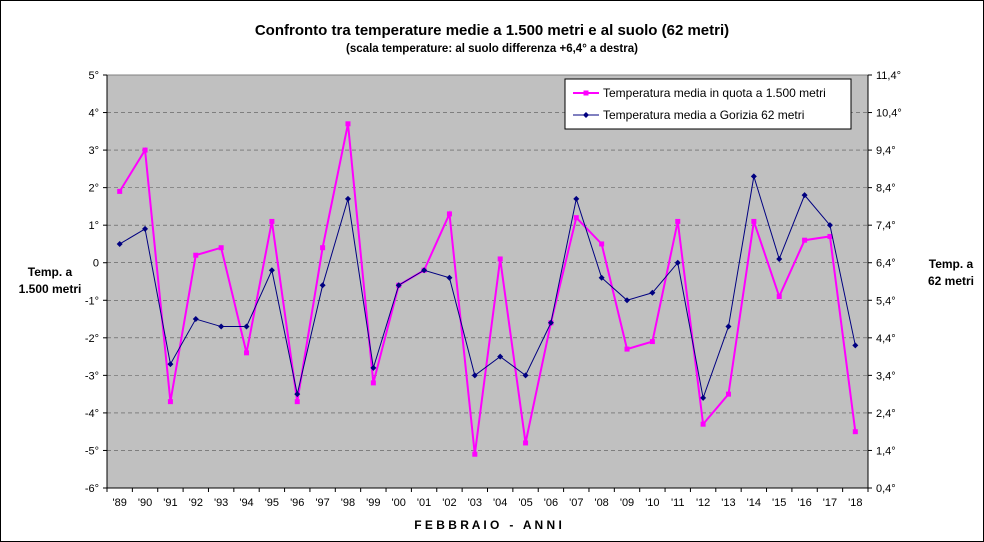 This screenshot has height=542, width=984. I want to click on y-tick-label-left: -3°, so click(92, 376).